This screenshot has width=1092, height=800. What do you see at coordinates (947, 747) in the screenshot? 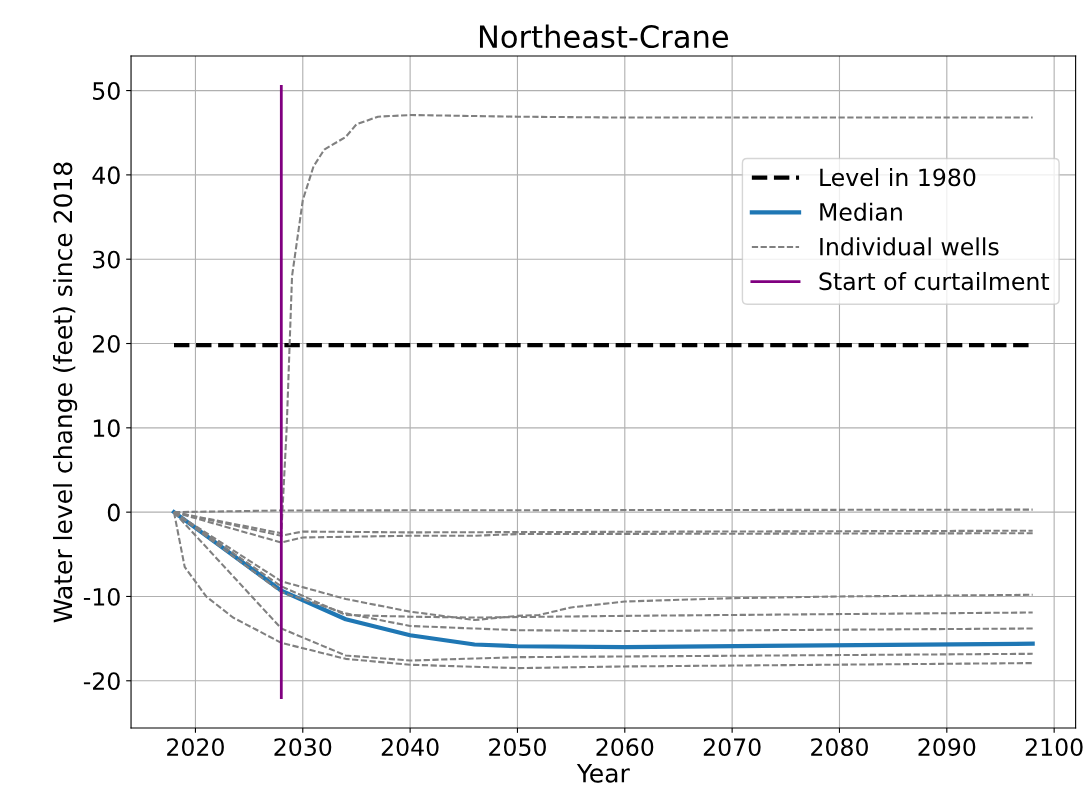
I see `x-tick-label: 2090` at bounding box center [947, 747].